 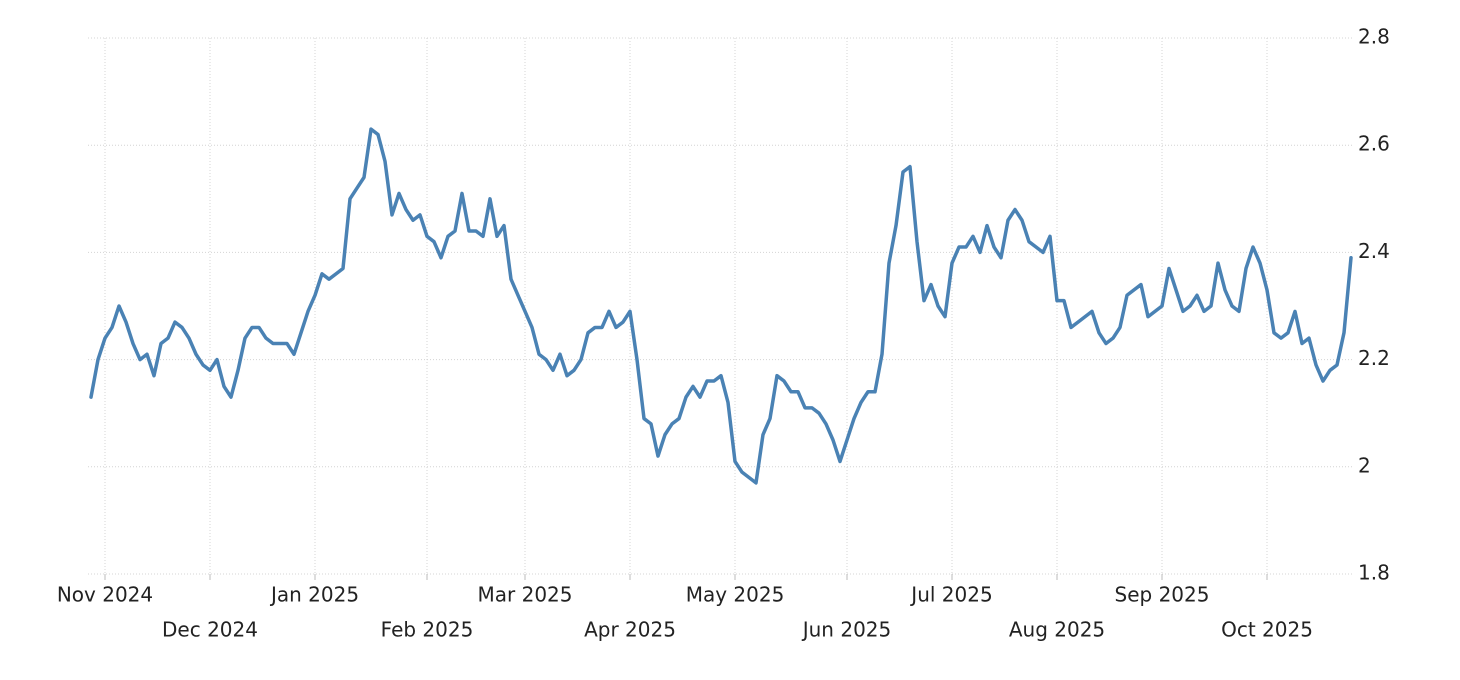 I want to click on x-tick-label: Aug 2025, so click(x=1057, y=630).